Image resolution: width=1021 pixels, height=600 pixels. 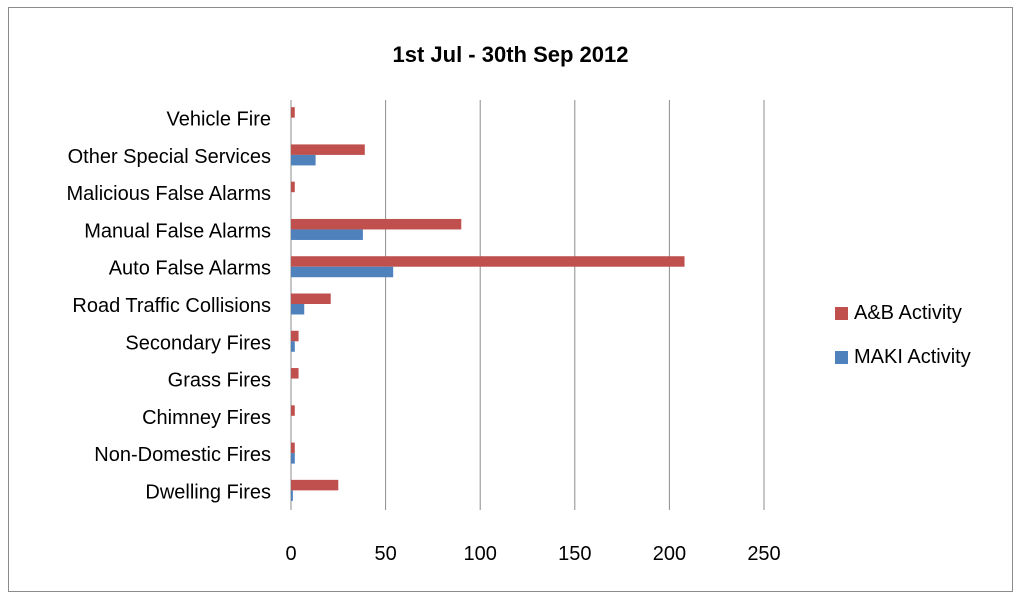 I want to click on category-label: Dwelling Fires, so click(x=208, y=492).